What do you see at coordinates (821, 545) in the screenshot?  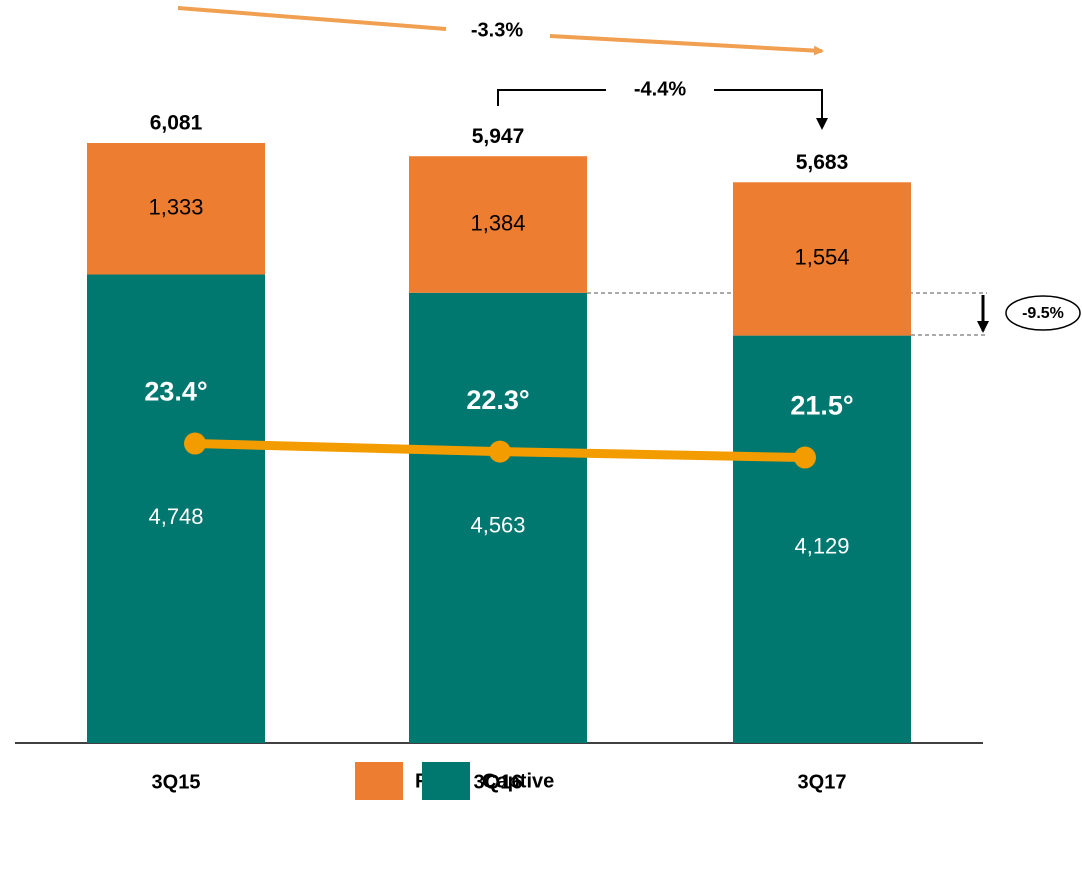 I see `value-label: 4,129` at bounding box center [821, 545].